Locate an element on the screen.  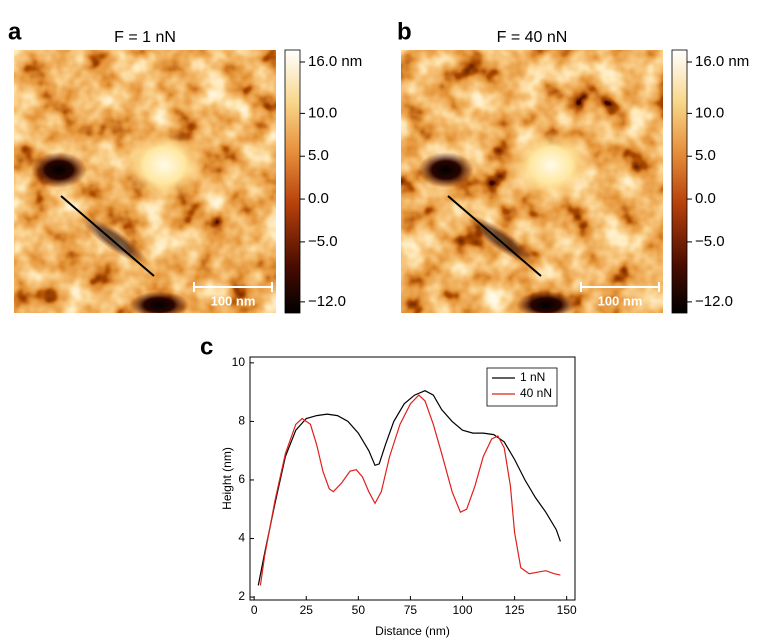
y-axis-label: Height (nm) is located at coordinates (227, 478).